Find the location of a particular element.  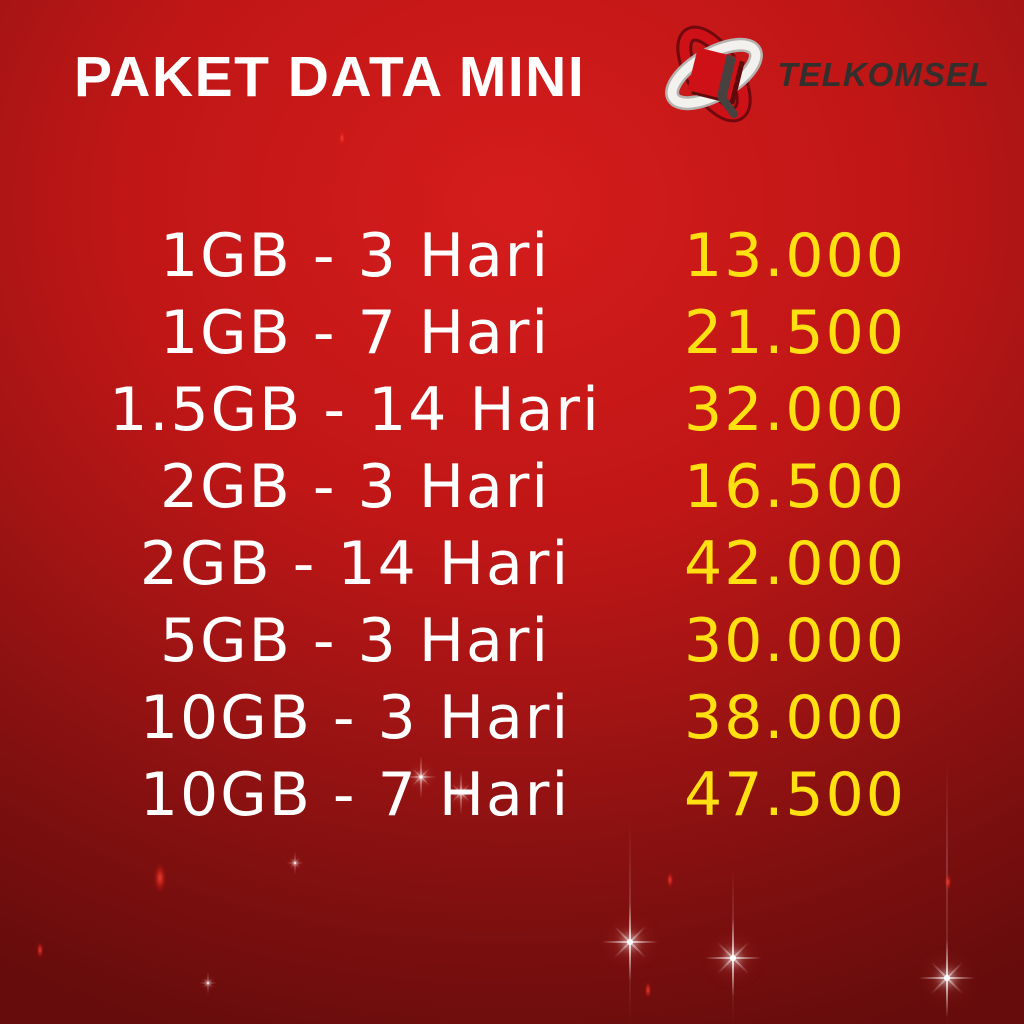

package-label: 10GB - 3 Hari is located at coordinates (355, 718).